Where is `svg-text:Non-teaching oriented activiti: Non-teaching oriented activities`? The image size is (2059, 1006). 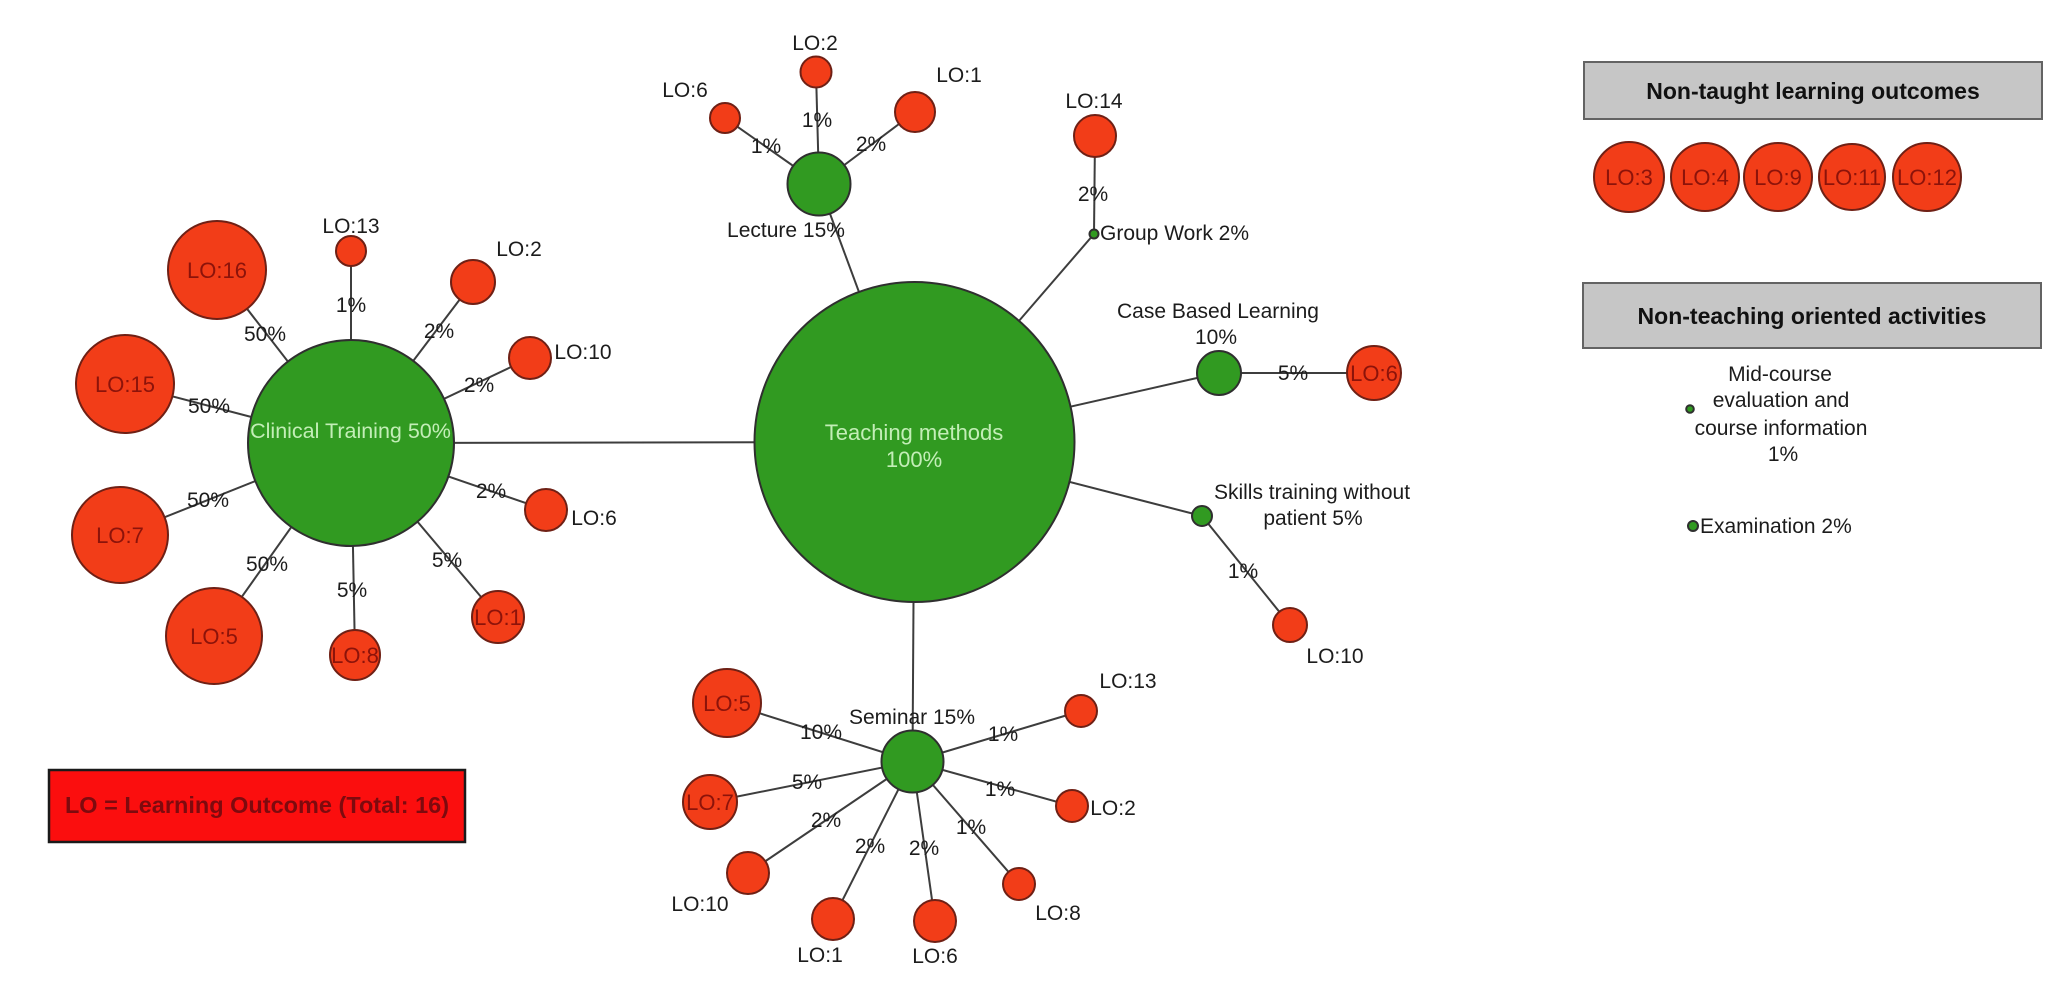
svg-text:Non-teaching oriented activiti: Non-teaching oriented activities is located at coordinates (1812, 316).